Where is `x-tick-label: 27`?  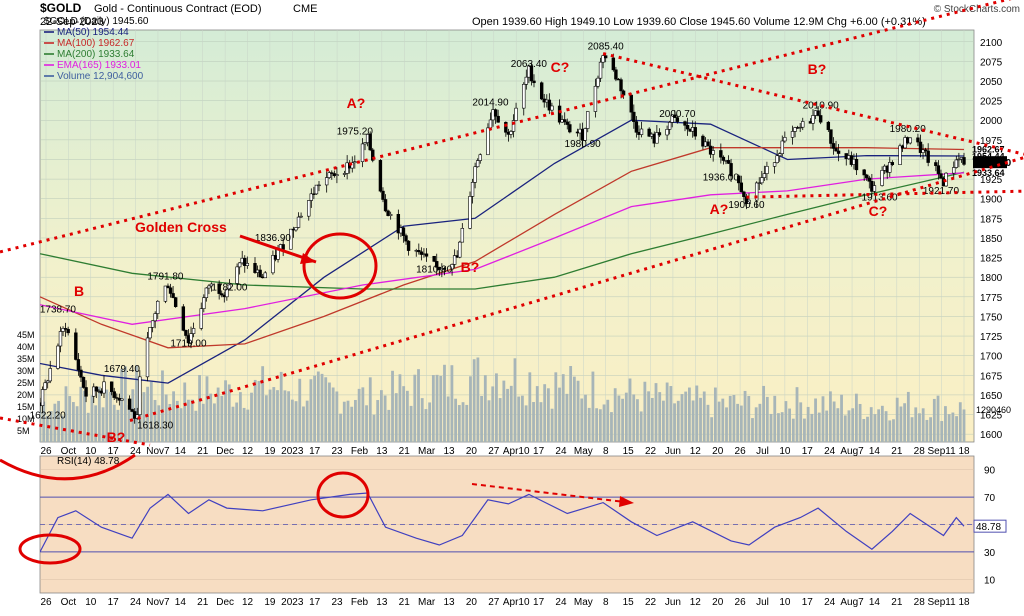 x-tick-label: 27 is located at coordinates (494, 451).